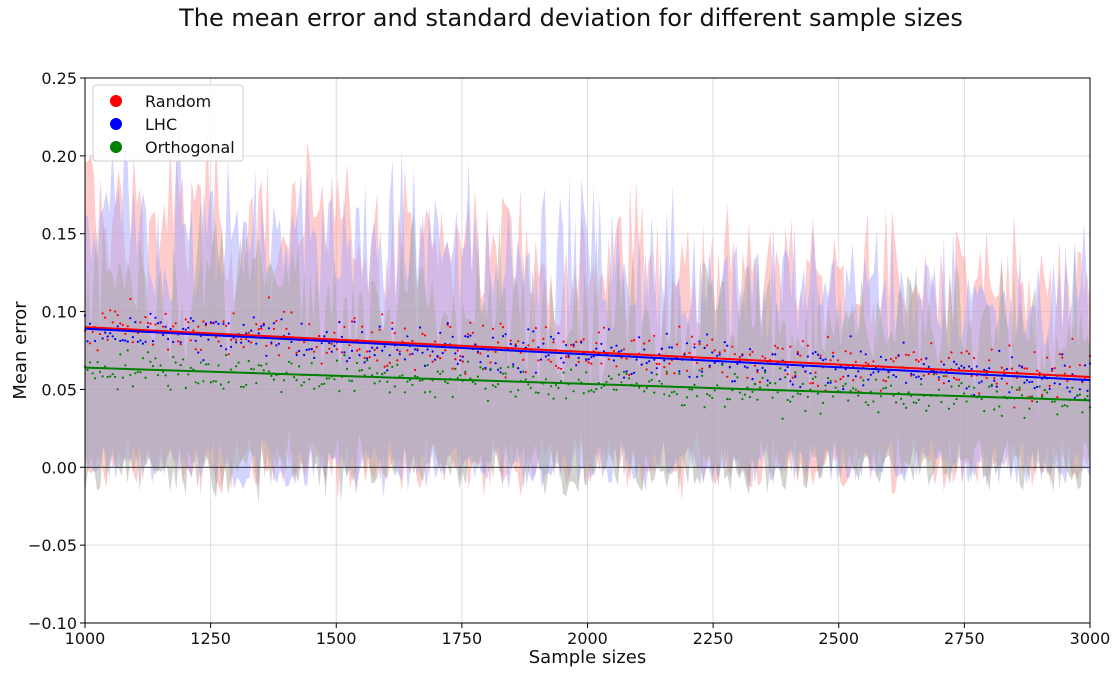 Image resolution: width=1116 pixels, height=673 pixels. Describe the element at coordinates (116, 124) in the screenshot. I see `legend-marker-lhc` at that location.